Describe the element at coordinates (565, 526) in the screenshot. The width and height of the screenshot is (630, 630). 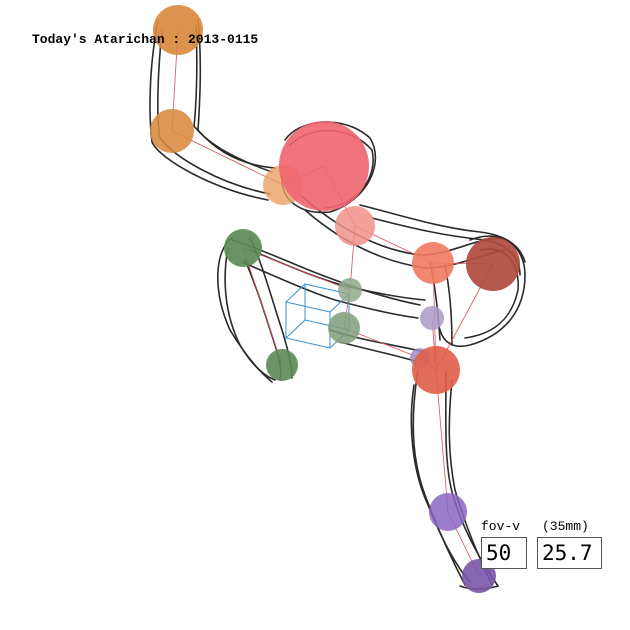
I see `lens-label: (35mm)` at that location.